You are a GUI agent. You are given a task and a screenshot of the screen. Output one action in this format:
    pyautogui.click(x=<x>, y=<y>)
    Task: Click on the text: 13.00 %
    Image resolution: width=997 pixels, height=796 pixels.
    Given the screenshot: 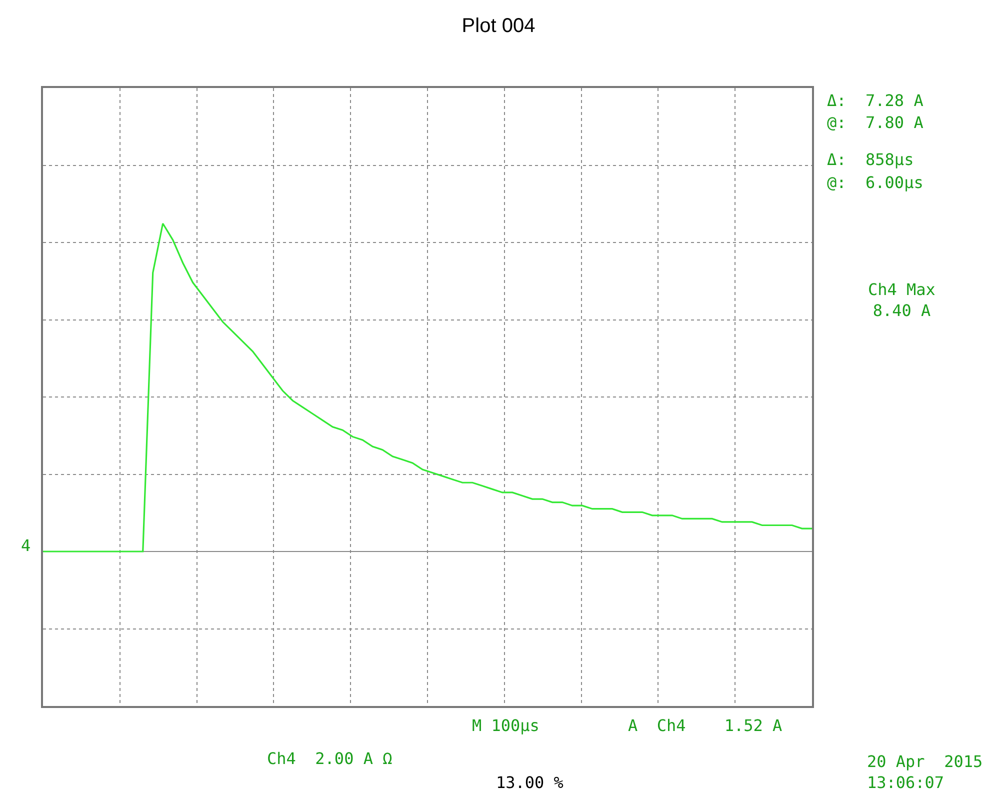 What is the action you would take?
    pyautogui.click(x=530, y=782)
    